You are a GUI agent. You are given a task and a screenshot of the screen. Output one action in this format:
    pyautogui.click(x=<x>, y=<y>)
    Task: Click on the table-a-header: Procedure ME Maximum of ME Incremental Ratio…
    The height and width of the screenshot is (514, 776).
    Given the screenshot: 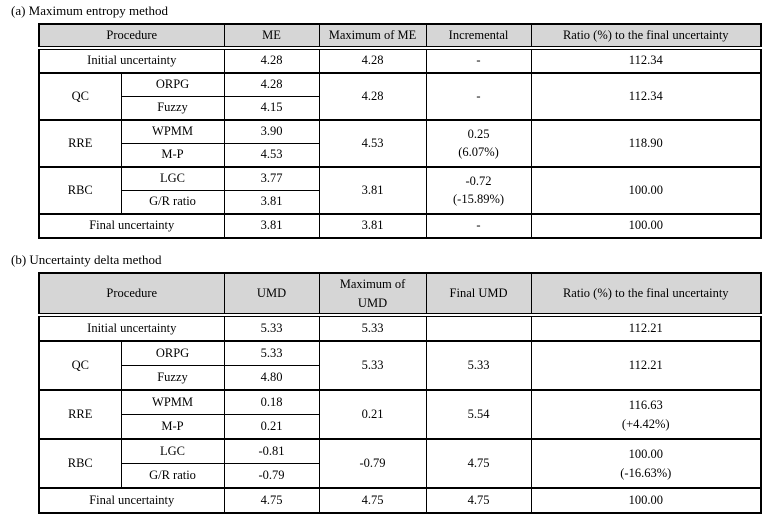 What is the action you would take?
    pyautogui.click(x=400, y=36)
    